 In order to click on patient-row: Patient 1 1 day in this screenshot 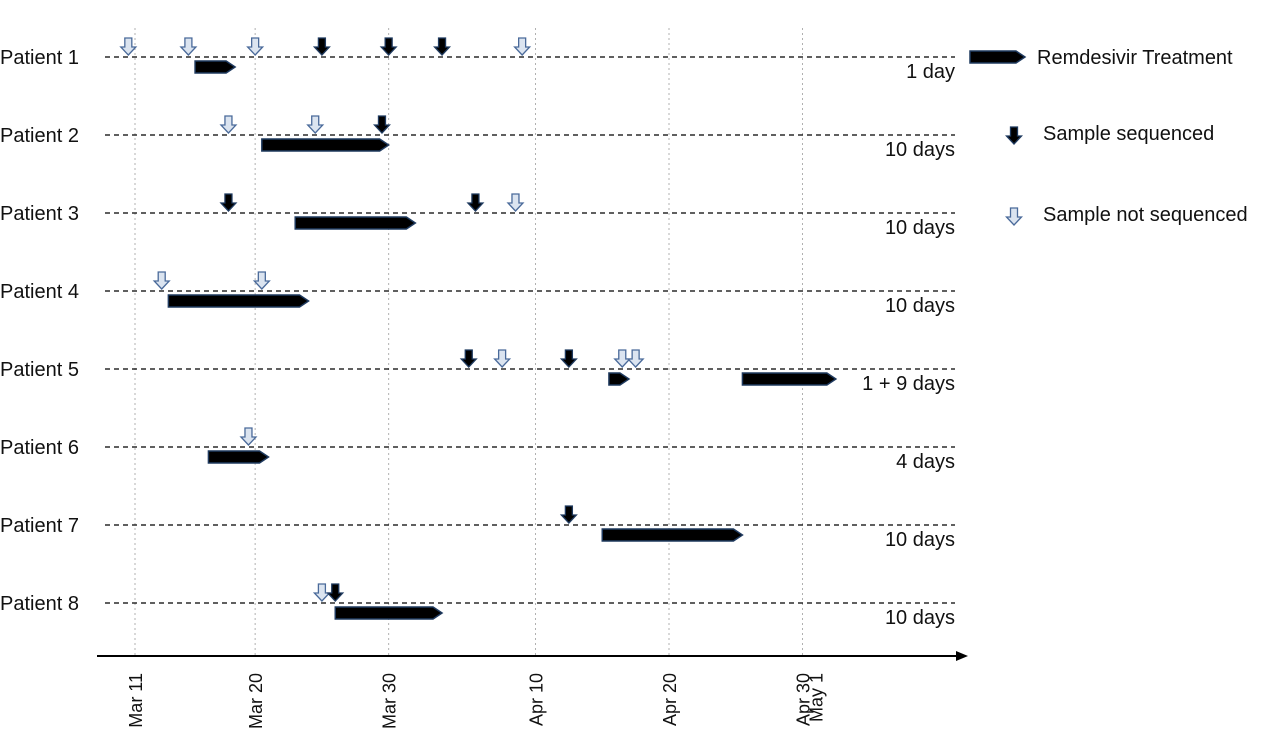, I will do `click(477, 60)`.